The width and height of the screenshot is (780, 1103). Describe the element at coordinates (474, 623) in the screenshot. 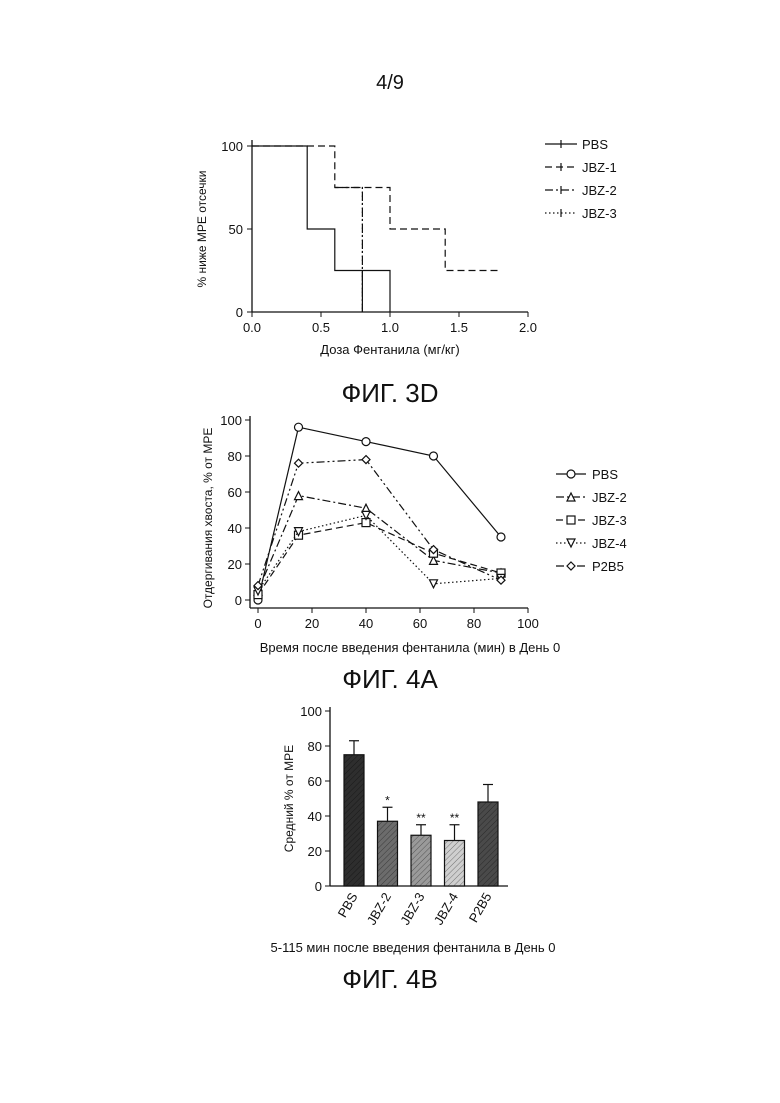

I see `x-tick-label: 80` at that location.